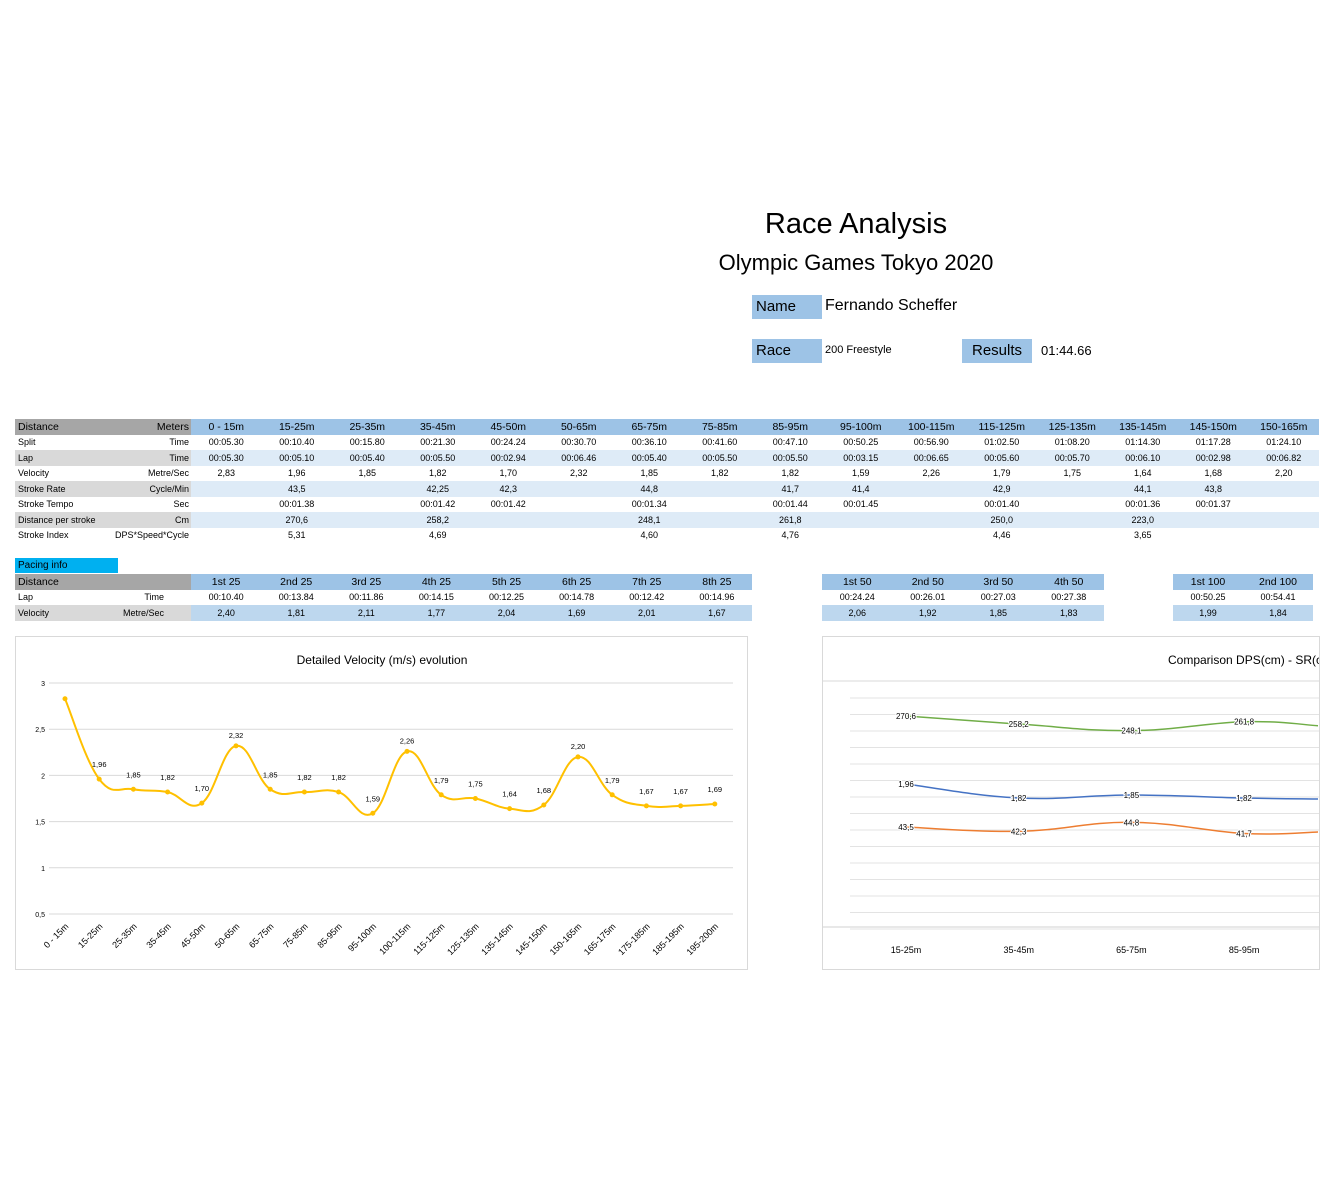 The image size is (1320, 1200). I want to click on table-cell: 00:06.46, so click(578, 458).